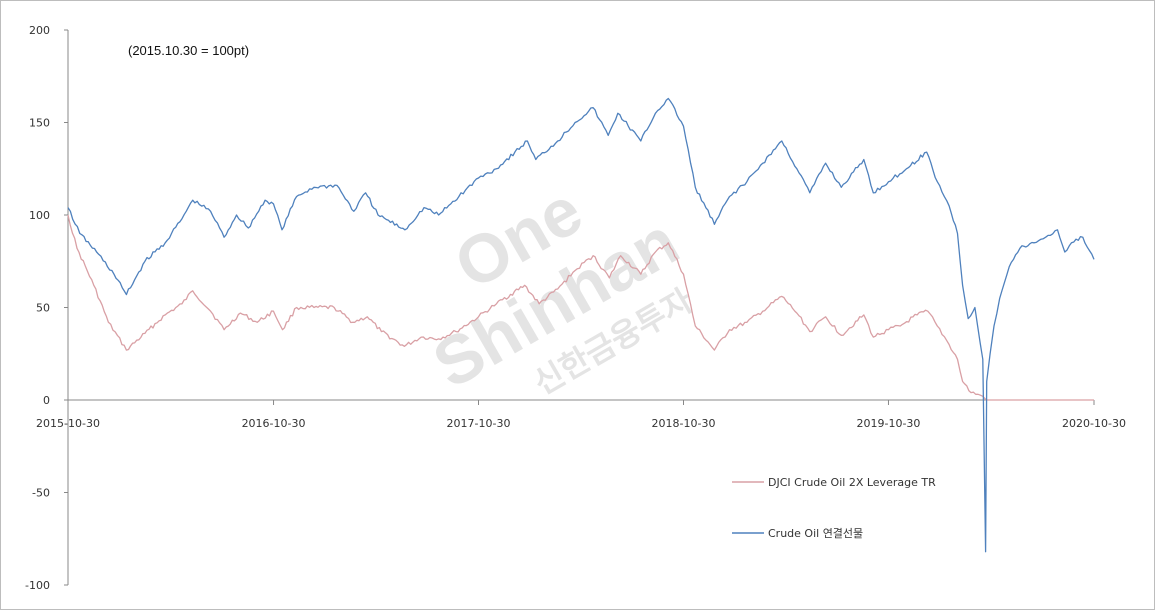 This screenshot has height=610, width=1155. I want to click on x-tick-label: 2015-10-30, so click(68, 423).